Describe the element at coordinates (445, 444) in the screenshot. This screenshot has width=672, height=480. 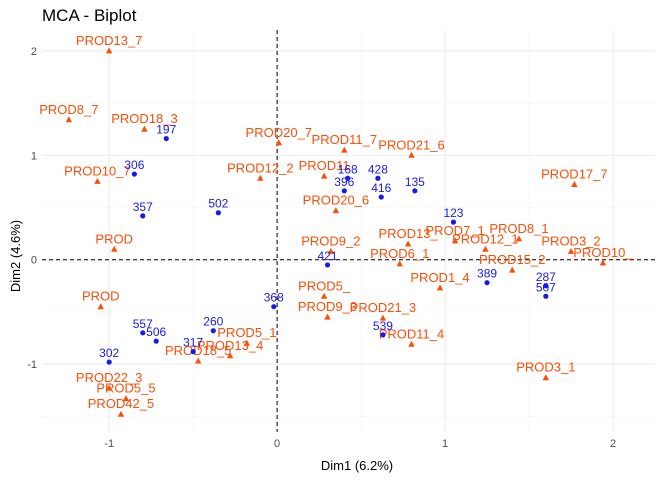
I see `x-tick-label: 1` at that location.